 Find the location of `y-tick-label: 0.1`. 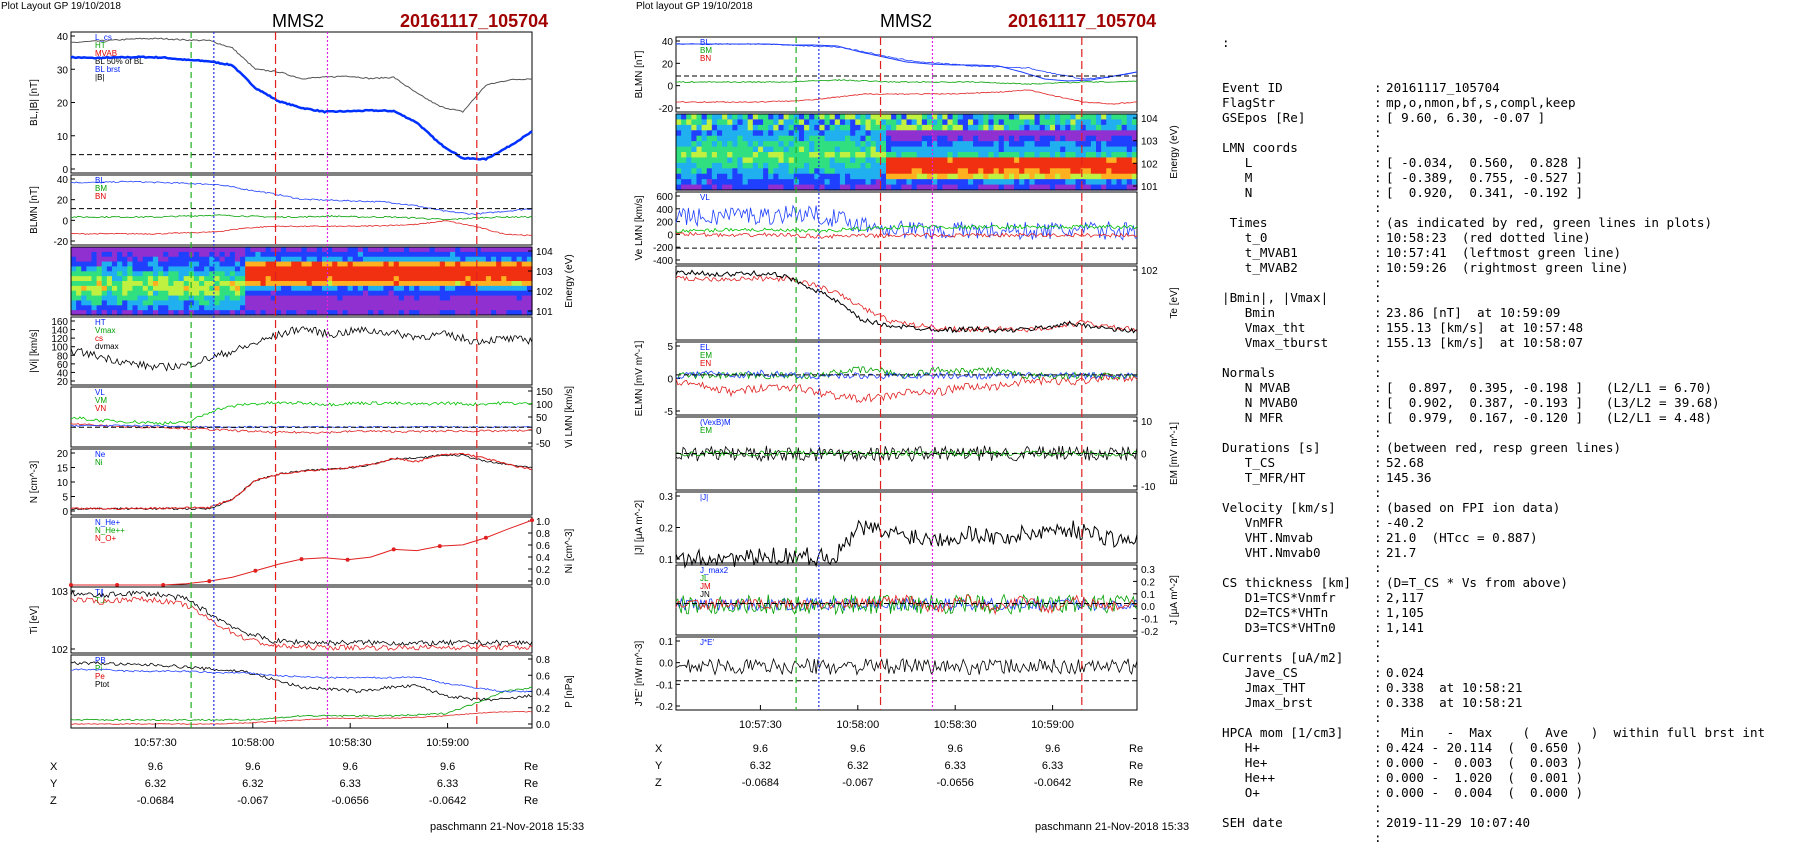

y-tick-label: 0.1 is located at coordinates (666, 642).